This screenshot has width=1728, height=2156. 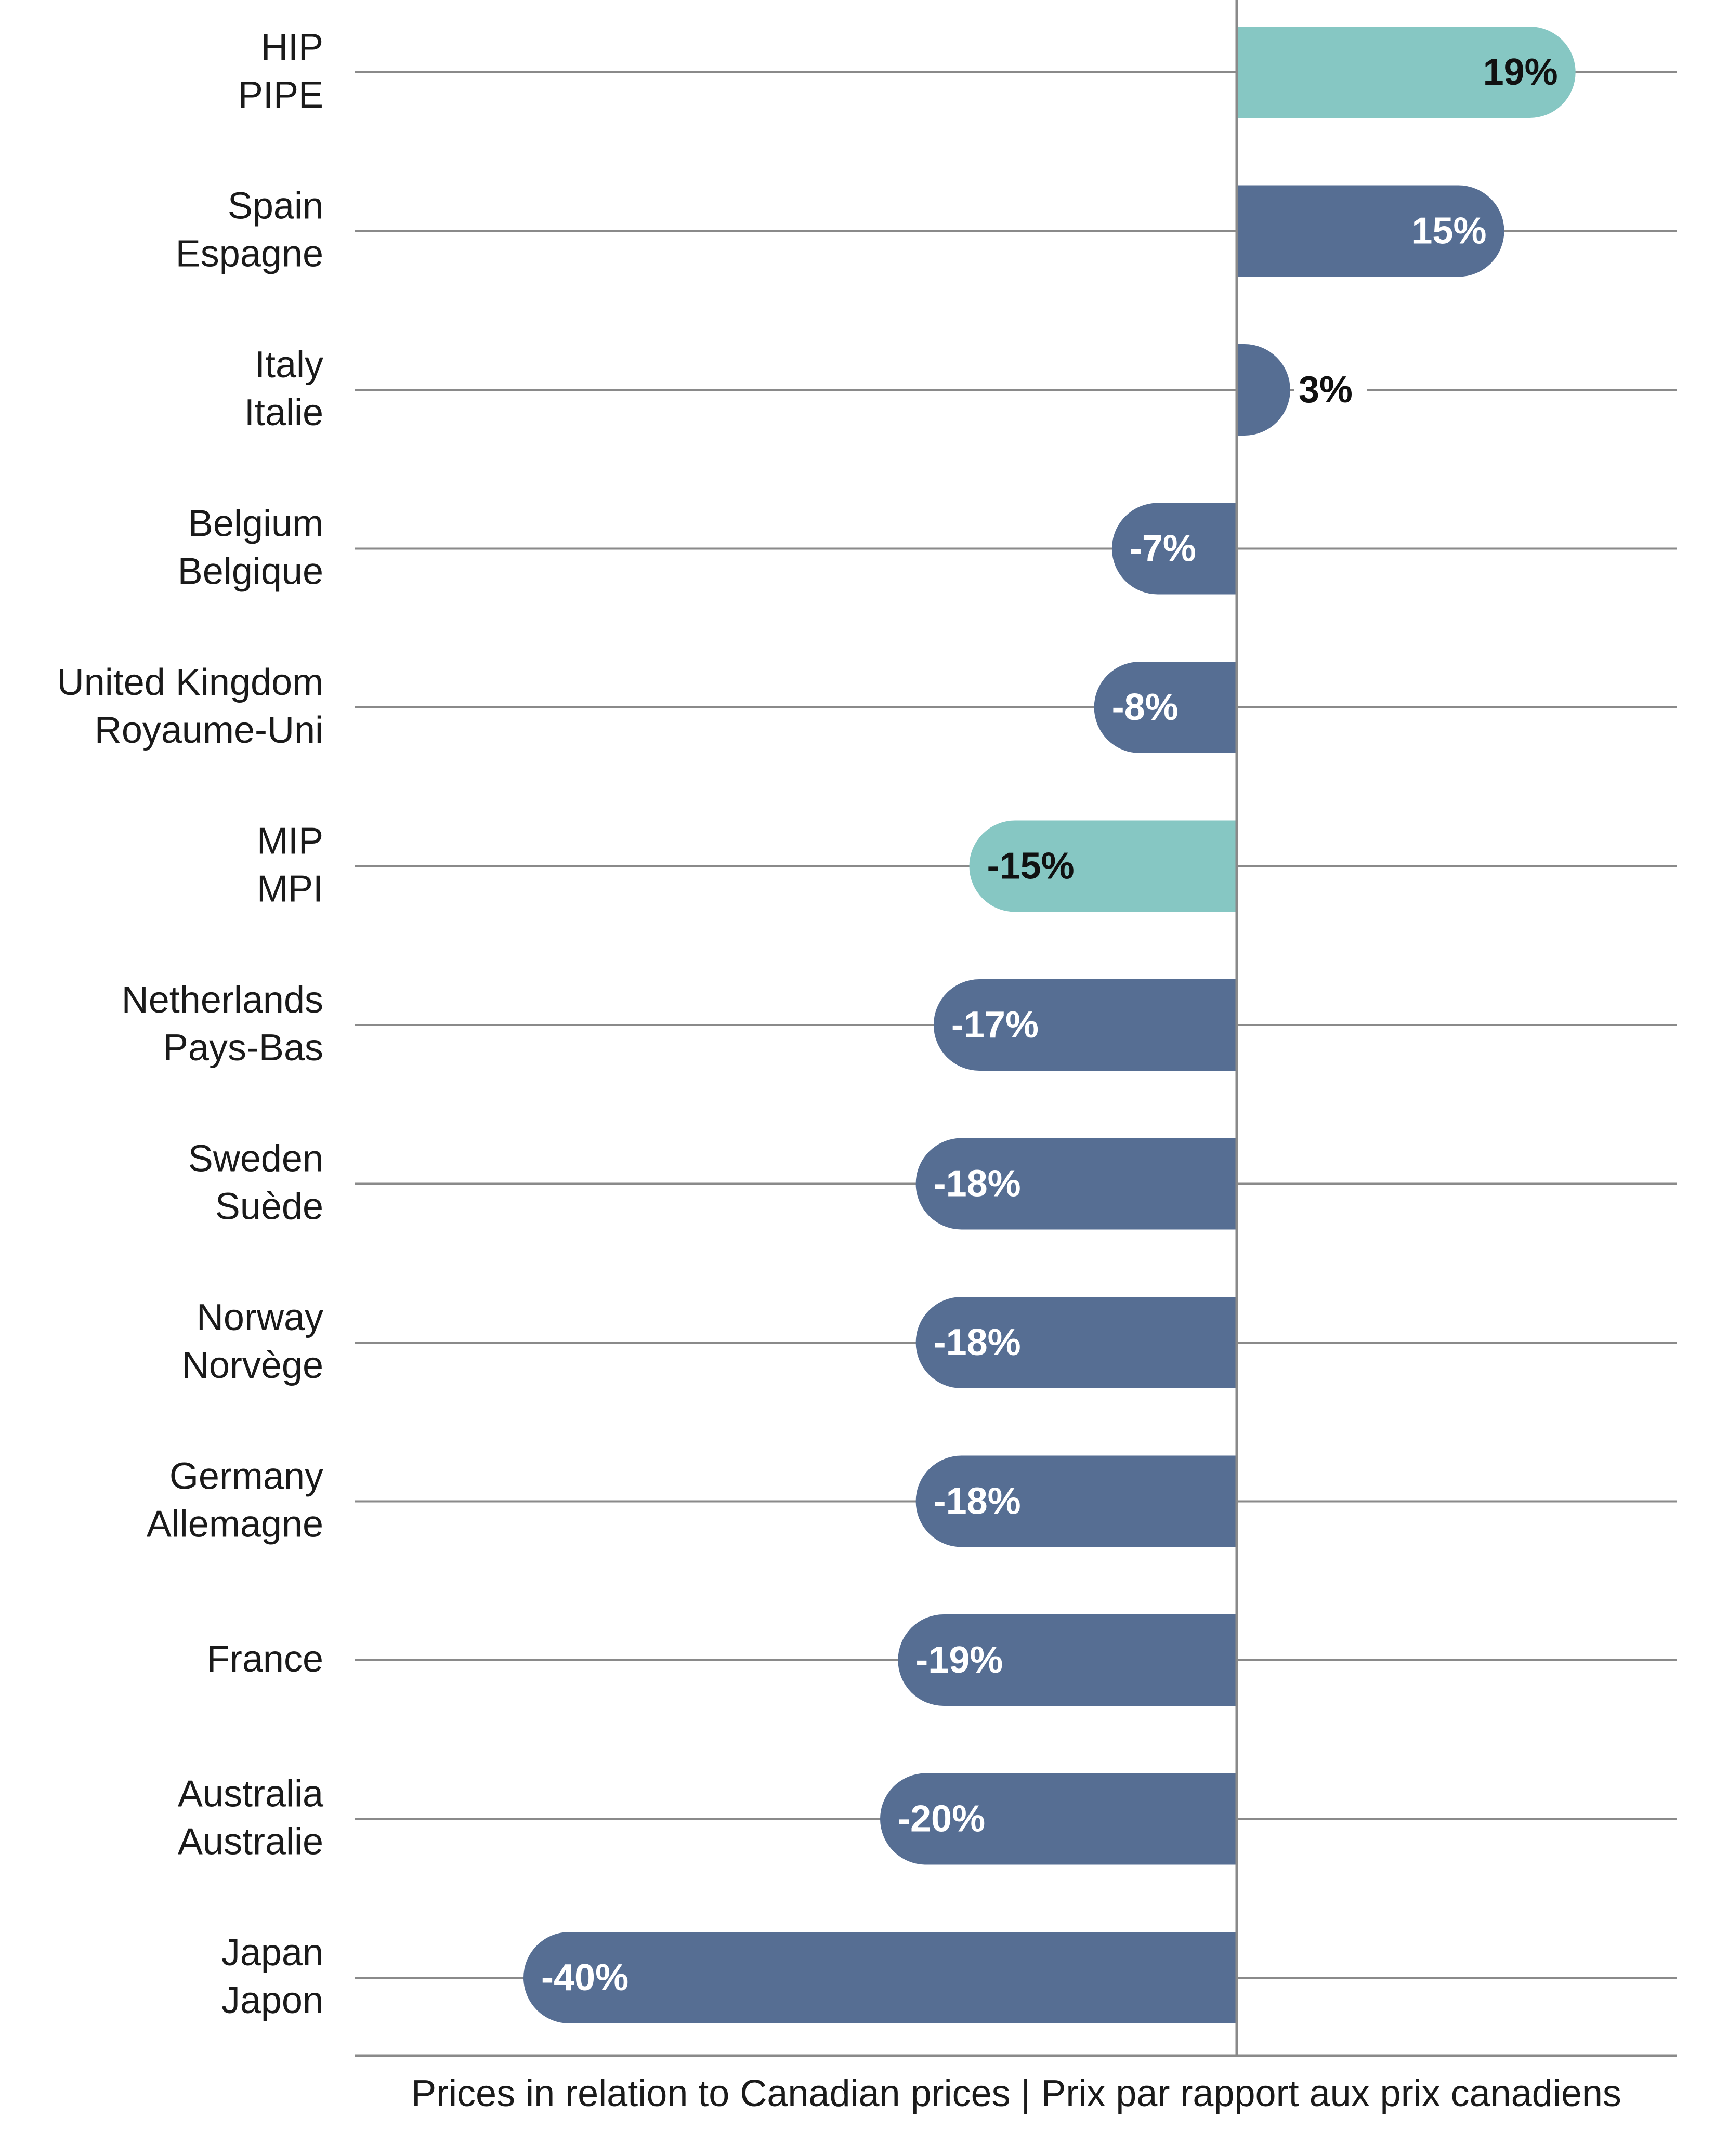 What do you see at coordinates (246, 1477) in the screenshot?
I see `category-label-line: Germany` at bounding box center [246, 1477].